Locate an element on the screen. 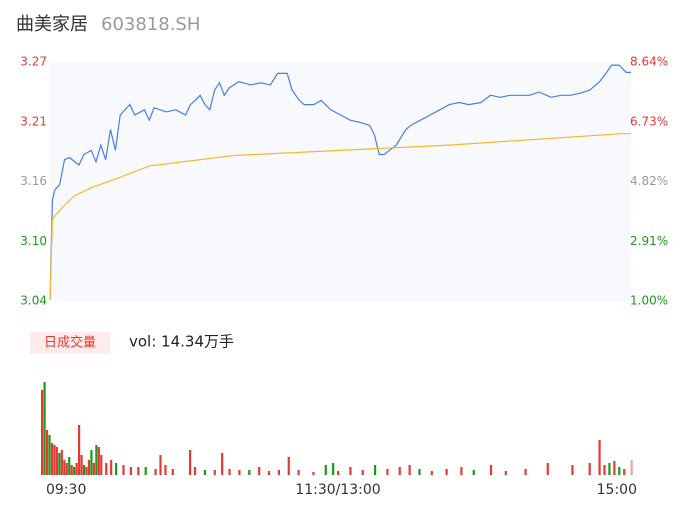 This screenshot has width=686, height=528. chart-subtitle: 603818.SH is located at coordinates (150, 24).